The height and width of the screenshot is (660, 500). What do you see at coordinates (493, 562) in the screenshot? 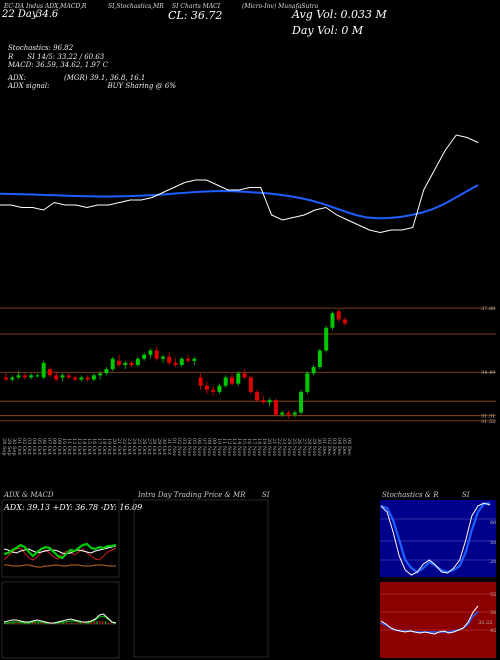
I see `stoch-tick-20: 20` at bounding box center [493, 562].